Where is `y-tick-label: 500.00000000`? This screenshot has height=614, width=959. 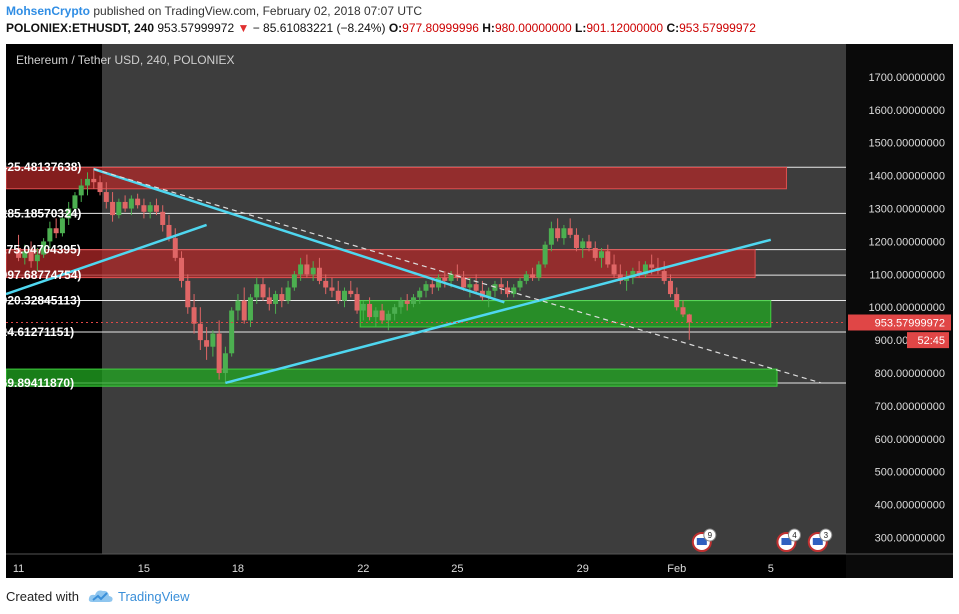 y-tick-label: 500.00000000 is located at coordinates (910, 473).